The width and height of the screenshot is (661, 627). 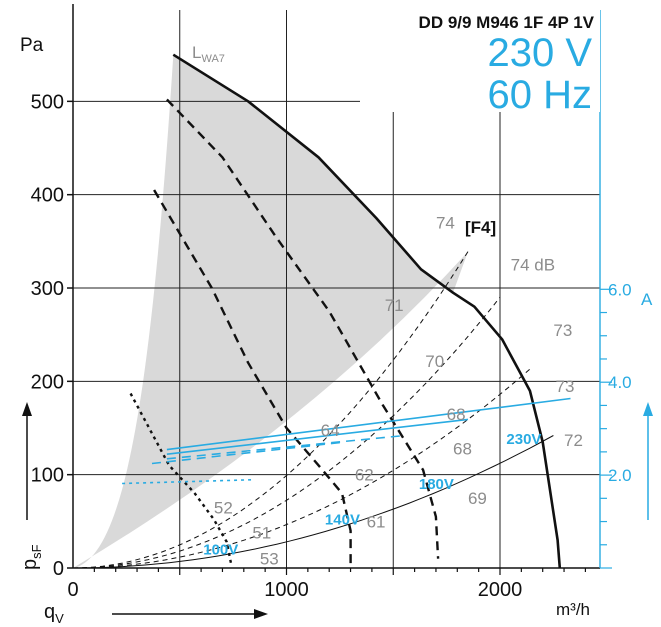 What do you see at coordinates (620, 382) in the screenshot?
I see `right-tick-label-4: 4.0` at bounding box center [620, 382].